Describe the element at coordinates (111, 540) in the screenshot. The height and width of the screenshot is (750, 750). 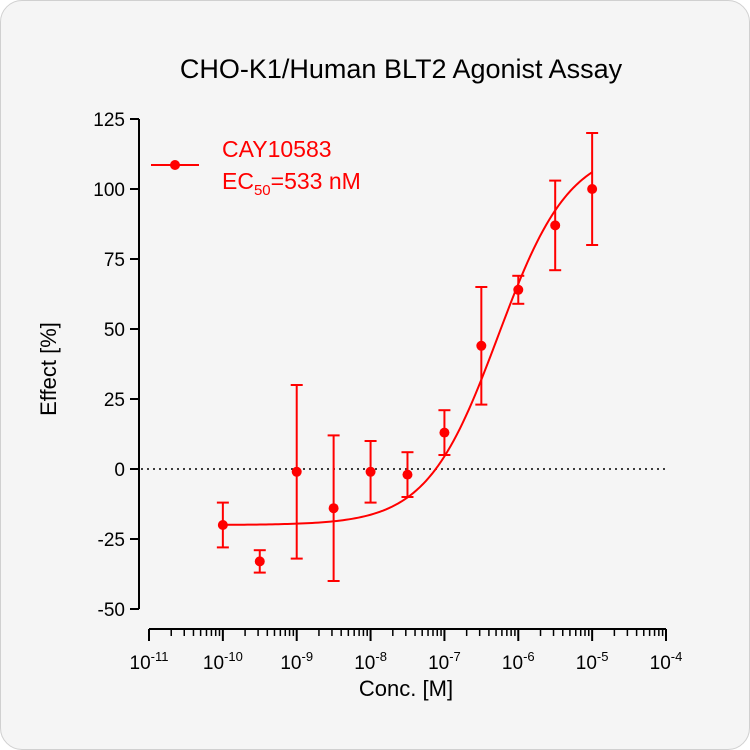
I see `y-tick-label: -25` at that location.